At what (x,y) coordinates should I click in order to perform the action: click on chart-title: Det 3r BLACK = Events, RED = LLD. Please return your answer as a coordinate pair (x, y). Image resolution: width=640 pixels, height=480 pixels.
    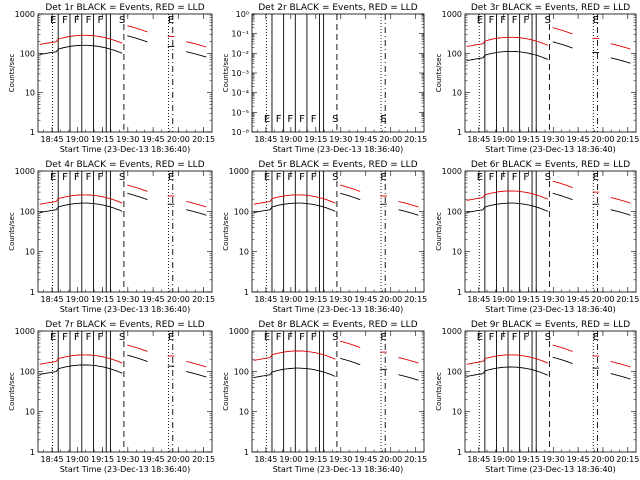
    Looking at the image, I should click on (550, 8).